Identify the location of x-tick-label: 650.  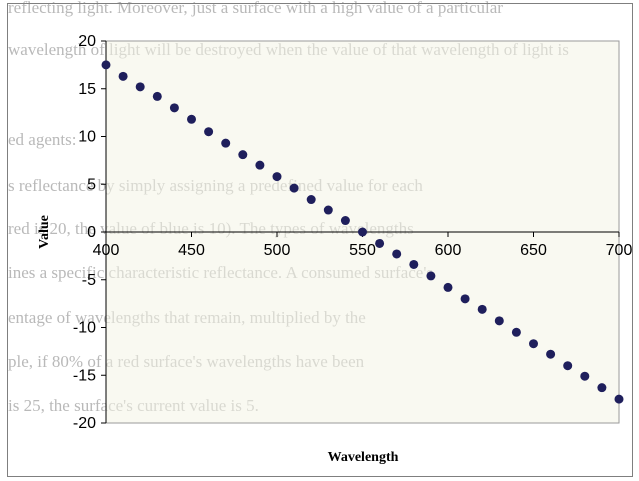
(533, 250).